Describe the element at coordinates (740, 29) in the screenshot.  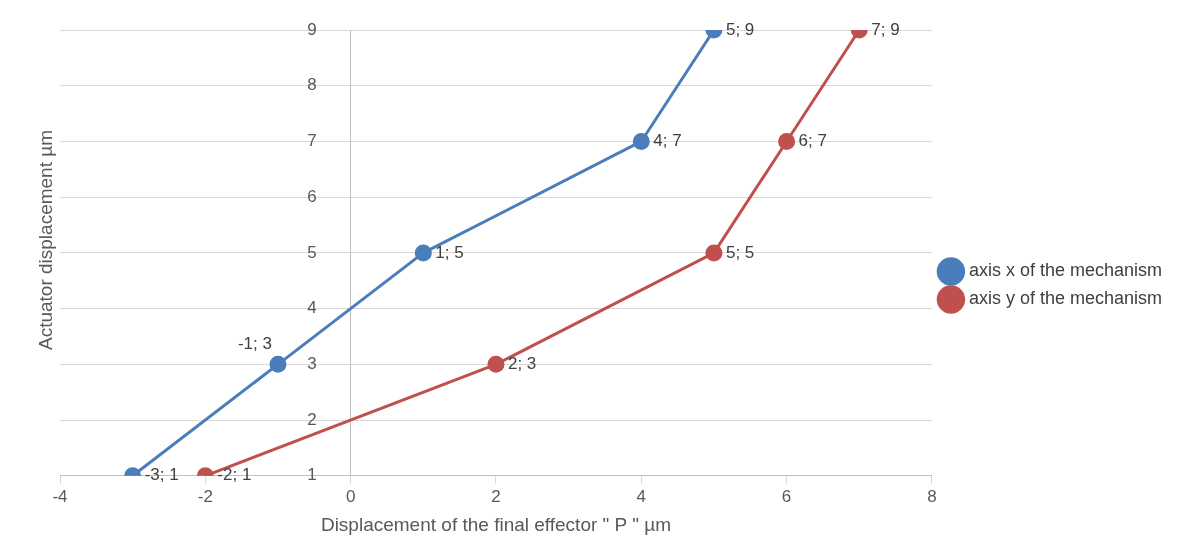
I see `data-label: 5; 9` at that location.